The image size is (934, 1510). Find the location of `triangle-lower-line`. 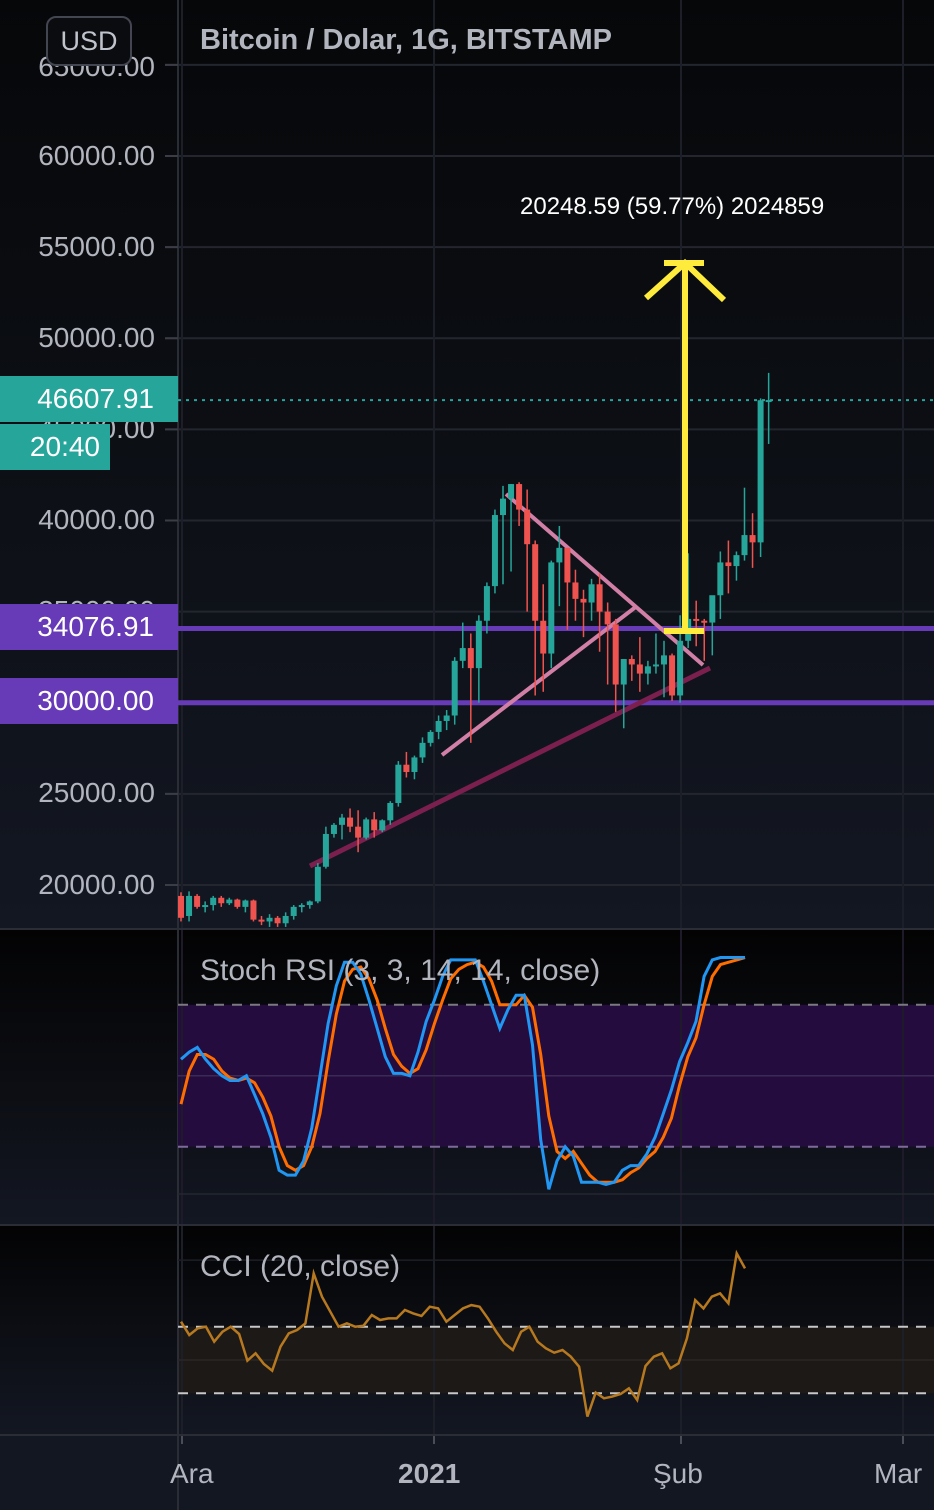

triangle-lower-line is located at coordinates (539, 680).